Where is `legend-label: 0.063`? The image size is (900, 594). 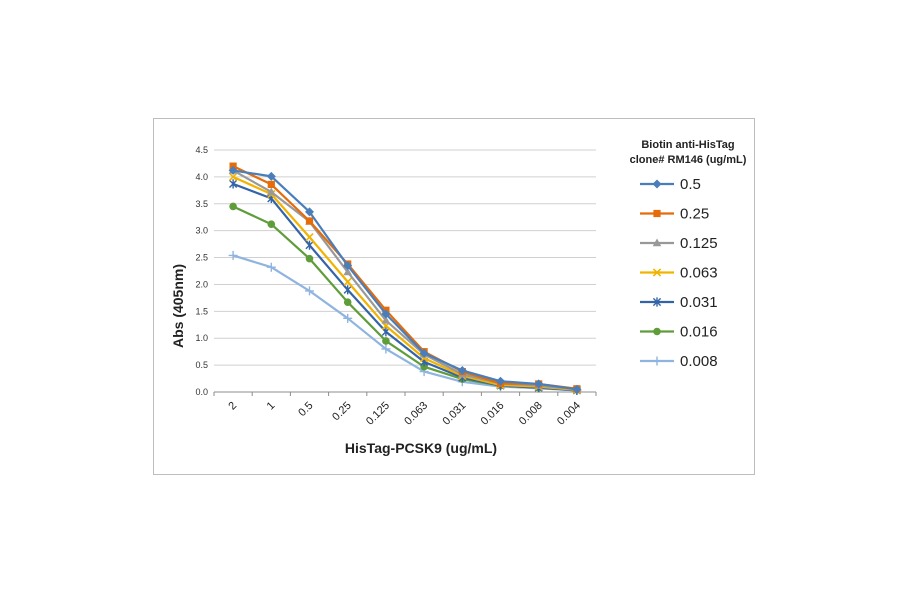
legend-label: 0.063 is located at coordinates (699, 273).